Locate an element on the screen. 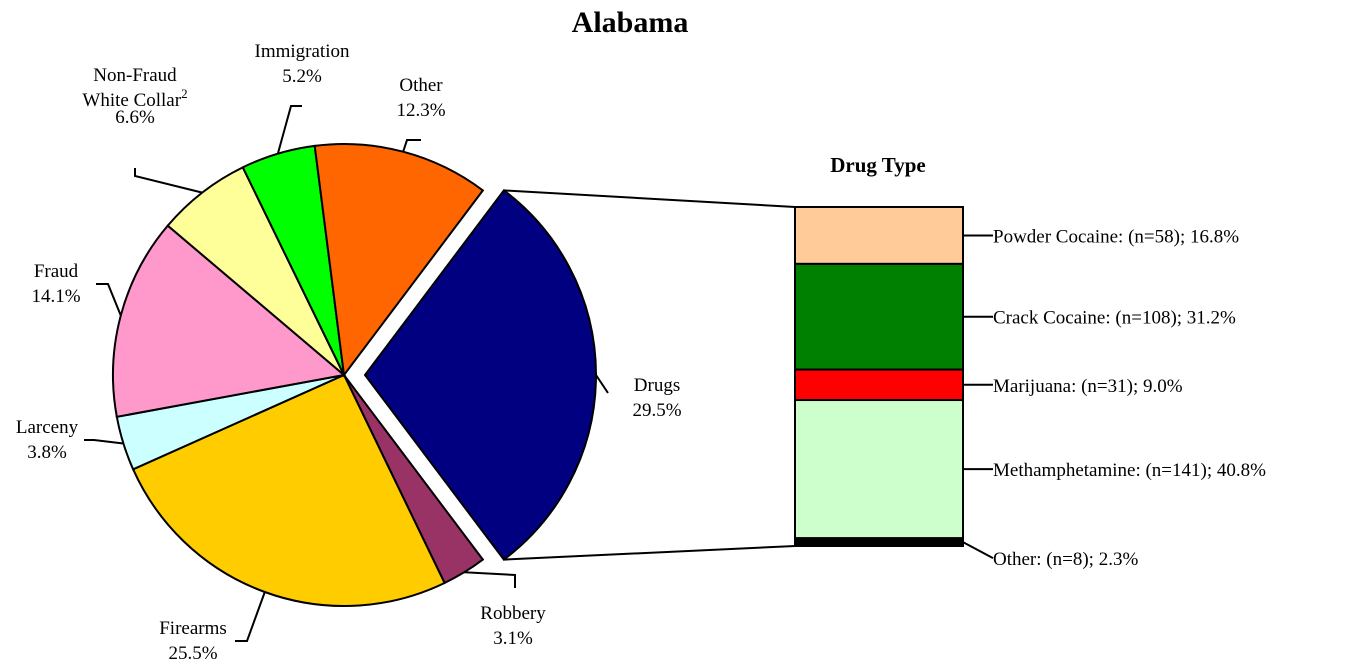 The height and width of the screenshot is (667, 1354). pie-label-immigration-percent: 5.2% is located at coordinates (302, 76).